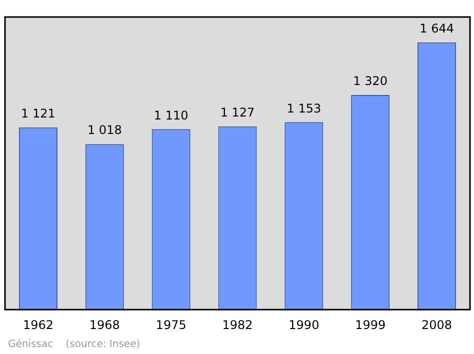 The height and width of the screenshot is (354, 474). What do you see at coordinates (171, 115) in the screenshot?
I see `data-label: 1 110` at bounding box center [171, 115].